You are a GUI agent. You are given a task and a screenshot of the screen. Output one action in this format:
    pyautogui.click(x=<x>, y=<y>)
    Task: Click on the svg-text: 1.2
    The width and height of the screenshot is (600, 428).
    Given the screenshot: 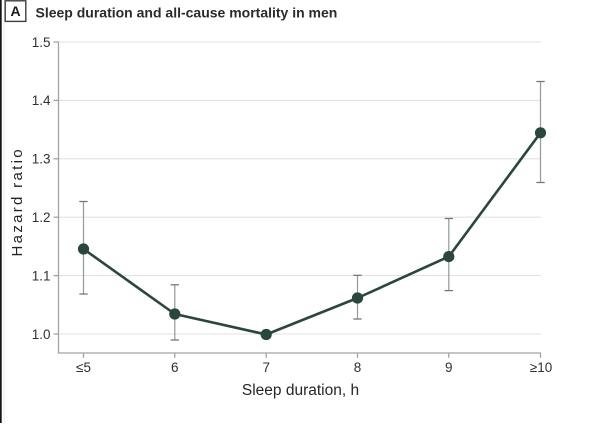 What is the action you would take?
    pyautogui.click(x=41, y=217)
    